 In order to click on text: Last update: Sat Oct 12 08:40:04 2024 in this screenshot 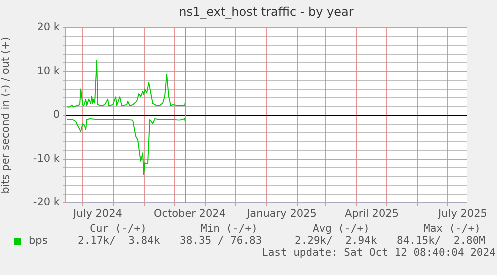, I will do `click(379, 253)`.